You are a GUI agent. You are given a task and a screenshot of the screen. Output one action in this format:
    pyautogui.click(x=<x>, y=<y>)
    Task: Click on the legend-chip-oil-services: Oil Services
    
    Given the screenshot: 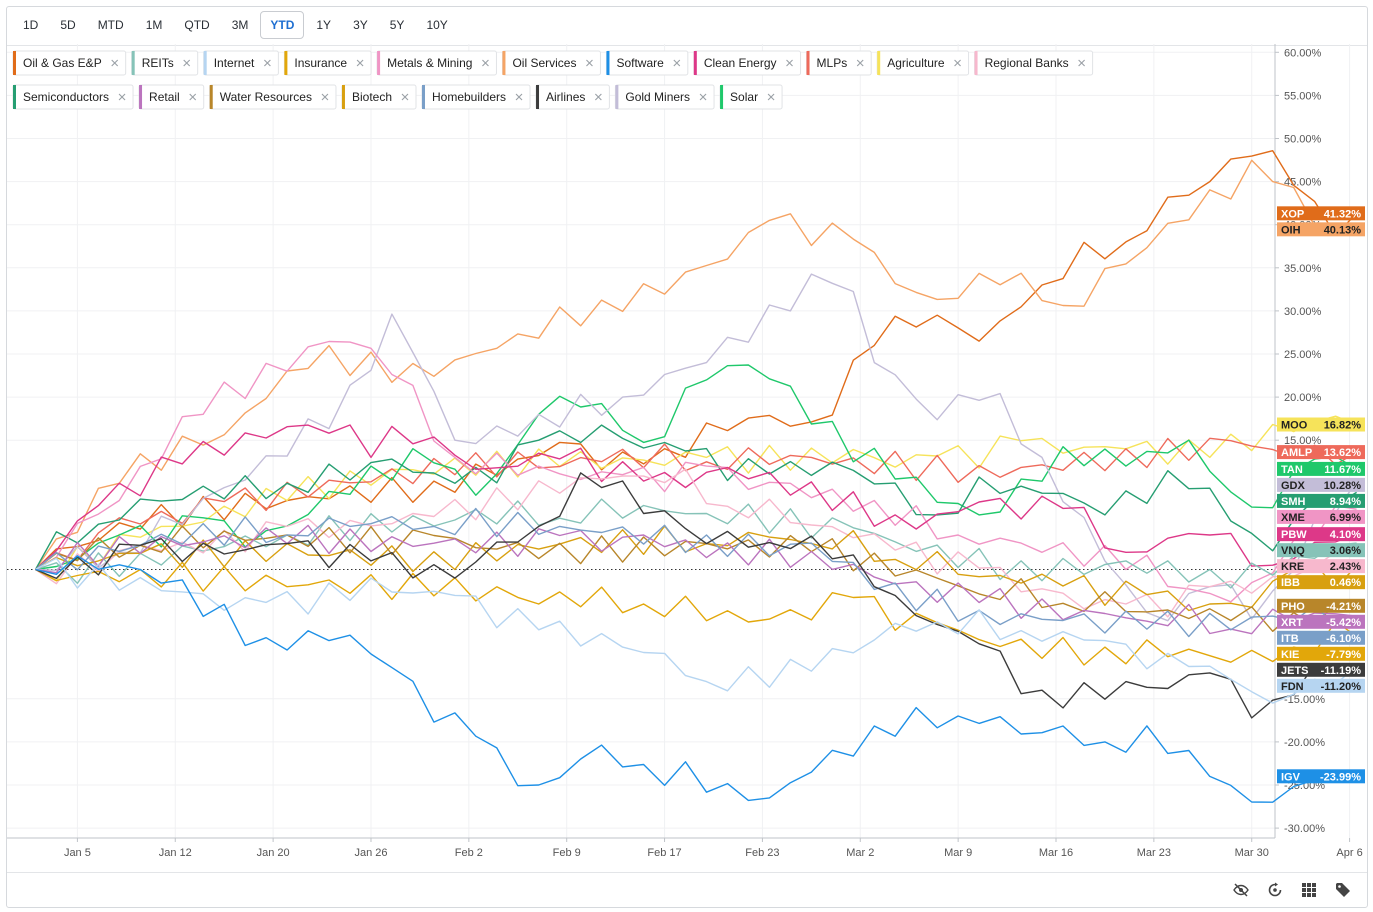 What is the action you would take?
    pyautogui.click(x=551, y=63)
    